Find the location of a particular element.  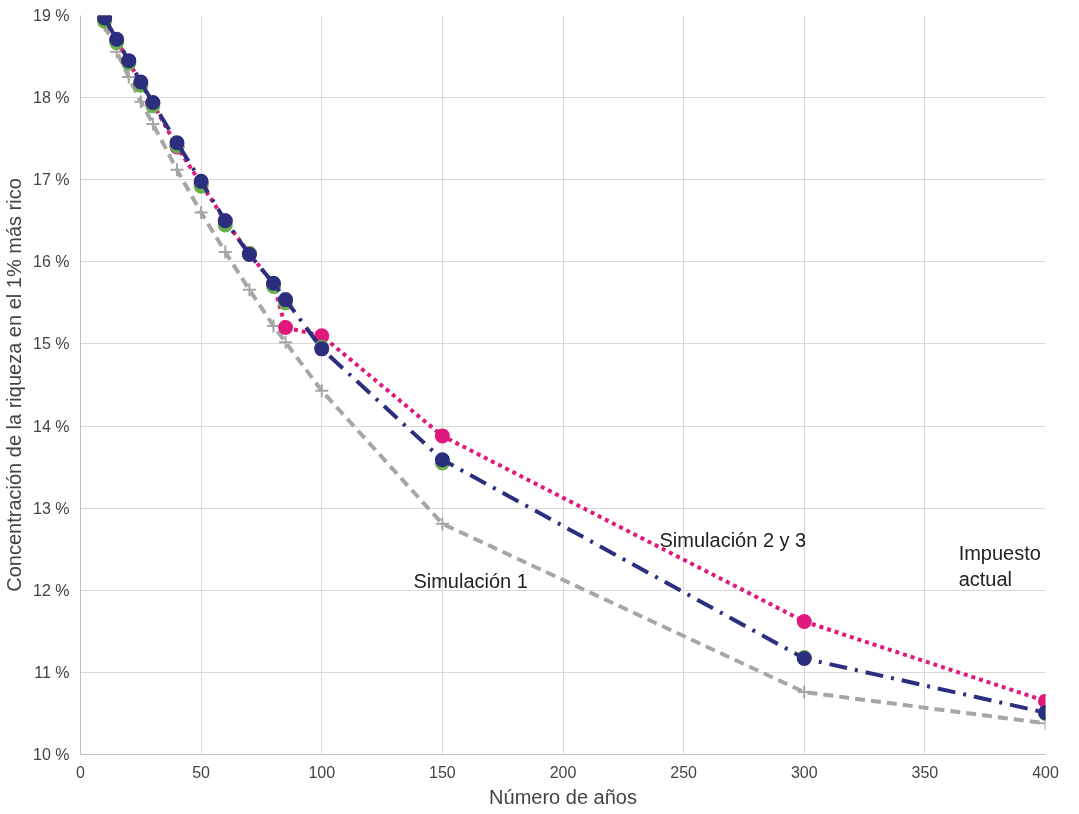

y-tick-label: 15 % is located at coordinates (51, 344).